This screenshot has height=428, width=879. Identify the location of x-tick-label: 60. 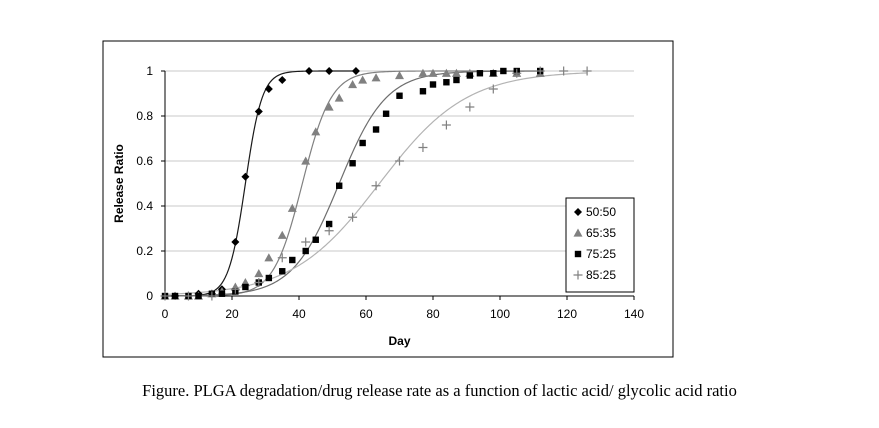
(366, 314).